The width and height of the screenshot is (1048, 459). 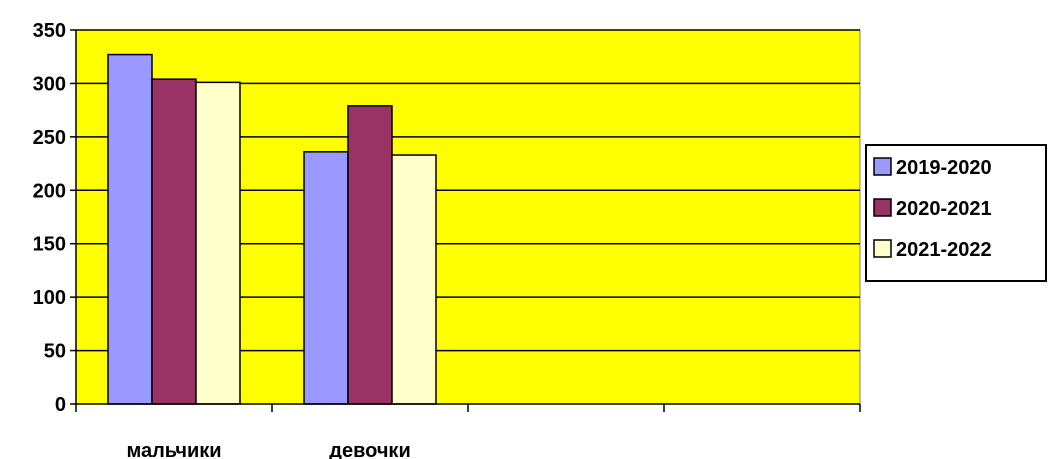 What do you see at coordinates (49, 245) in the screenshot?
I see `y-tick-label: 150` at bounding box center [49, 245].